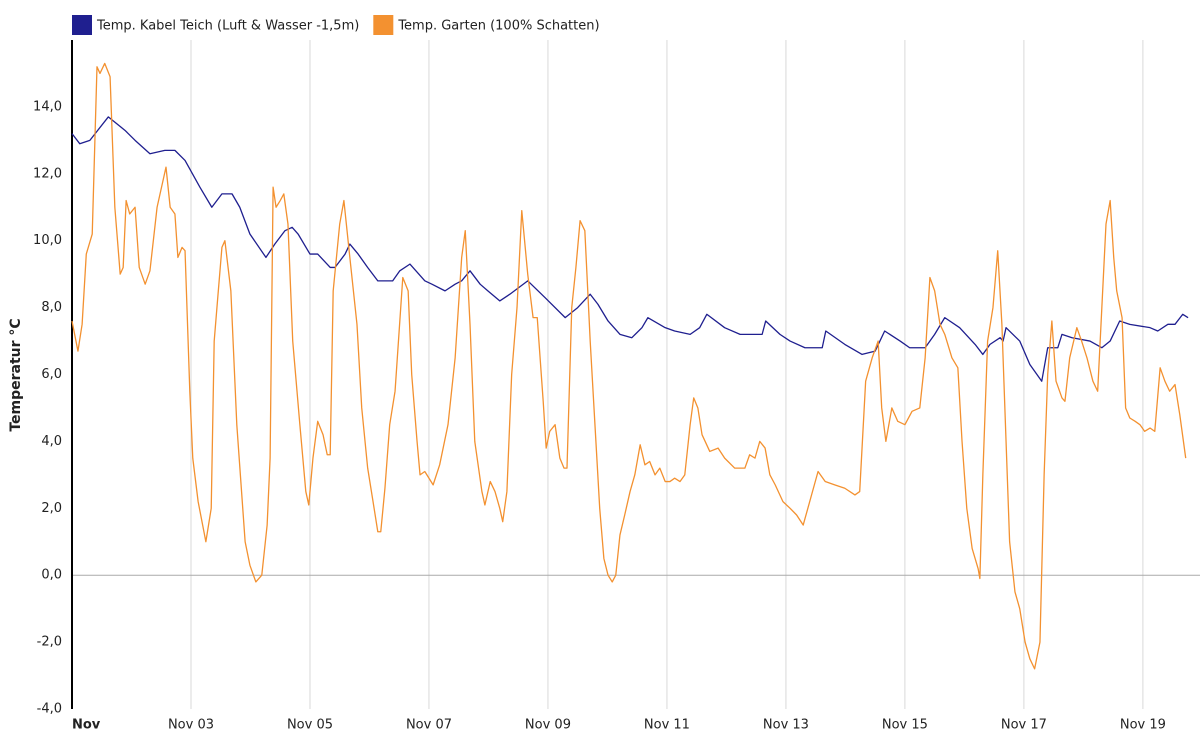 This screenshot has width=1201, height=736. What do you see at coordinates (191, 725) in the screenshot?
I see `x-tick-label: Nov 03` at bounding box center [191, 725].